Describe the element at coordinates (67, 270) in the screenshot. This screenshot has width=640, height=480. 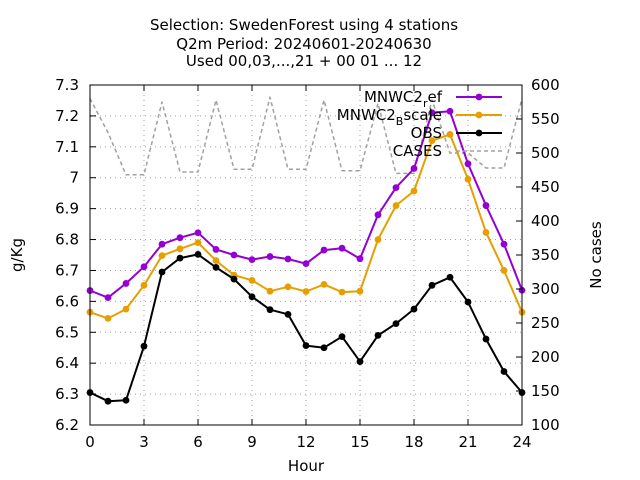
I see `y-tick-label: 6.7` at that location.